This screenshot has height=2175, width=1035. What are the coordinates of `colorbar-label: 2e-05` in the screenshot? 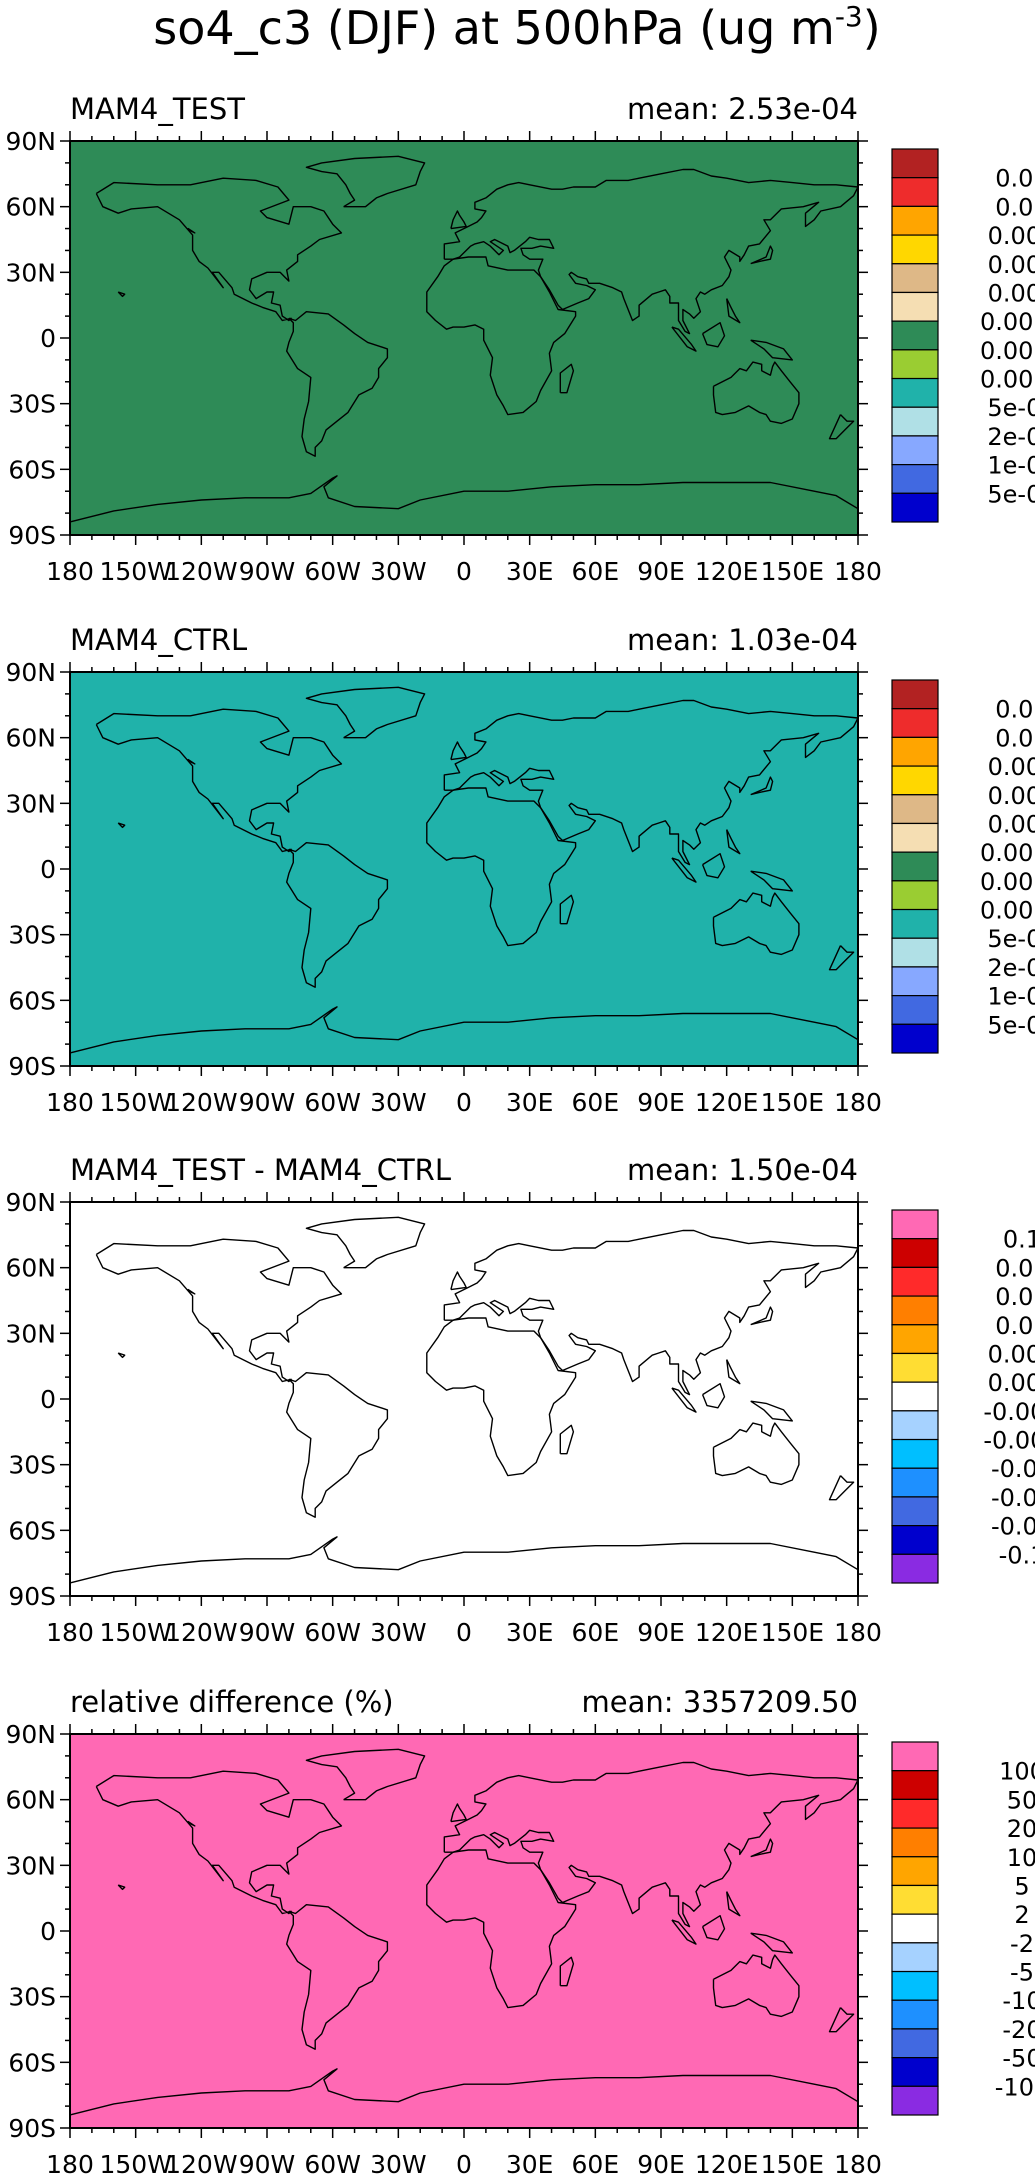 It's located at (1011, 437).